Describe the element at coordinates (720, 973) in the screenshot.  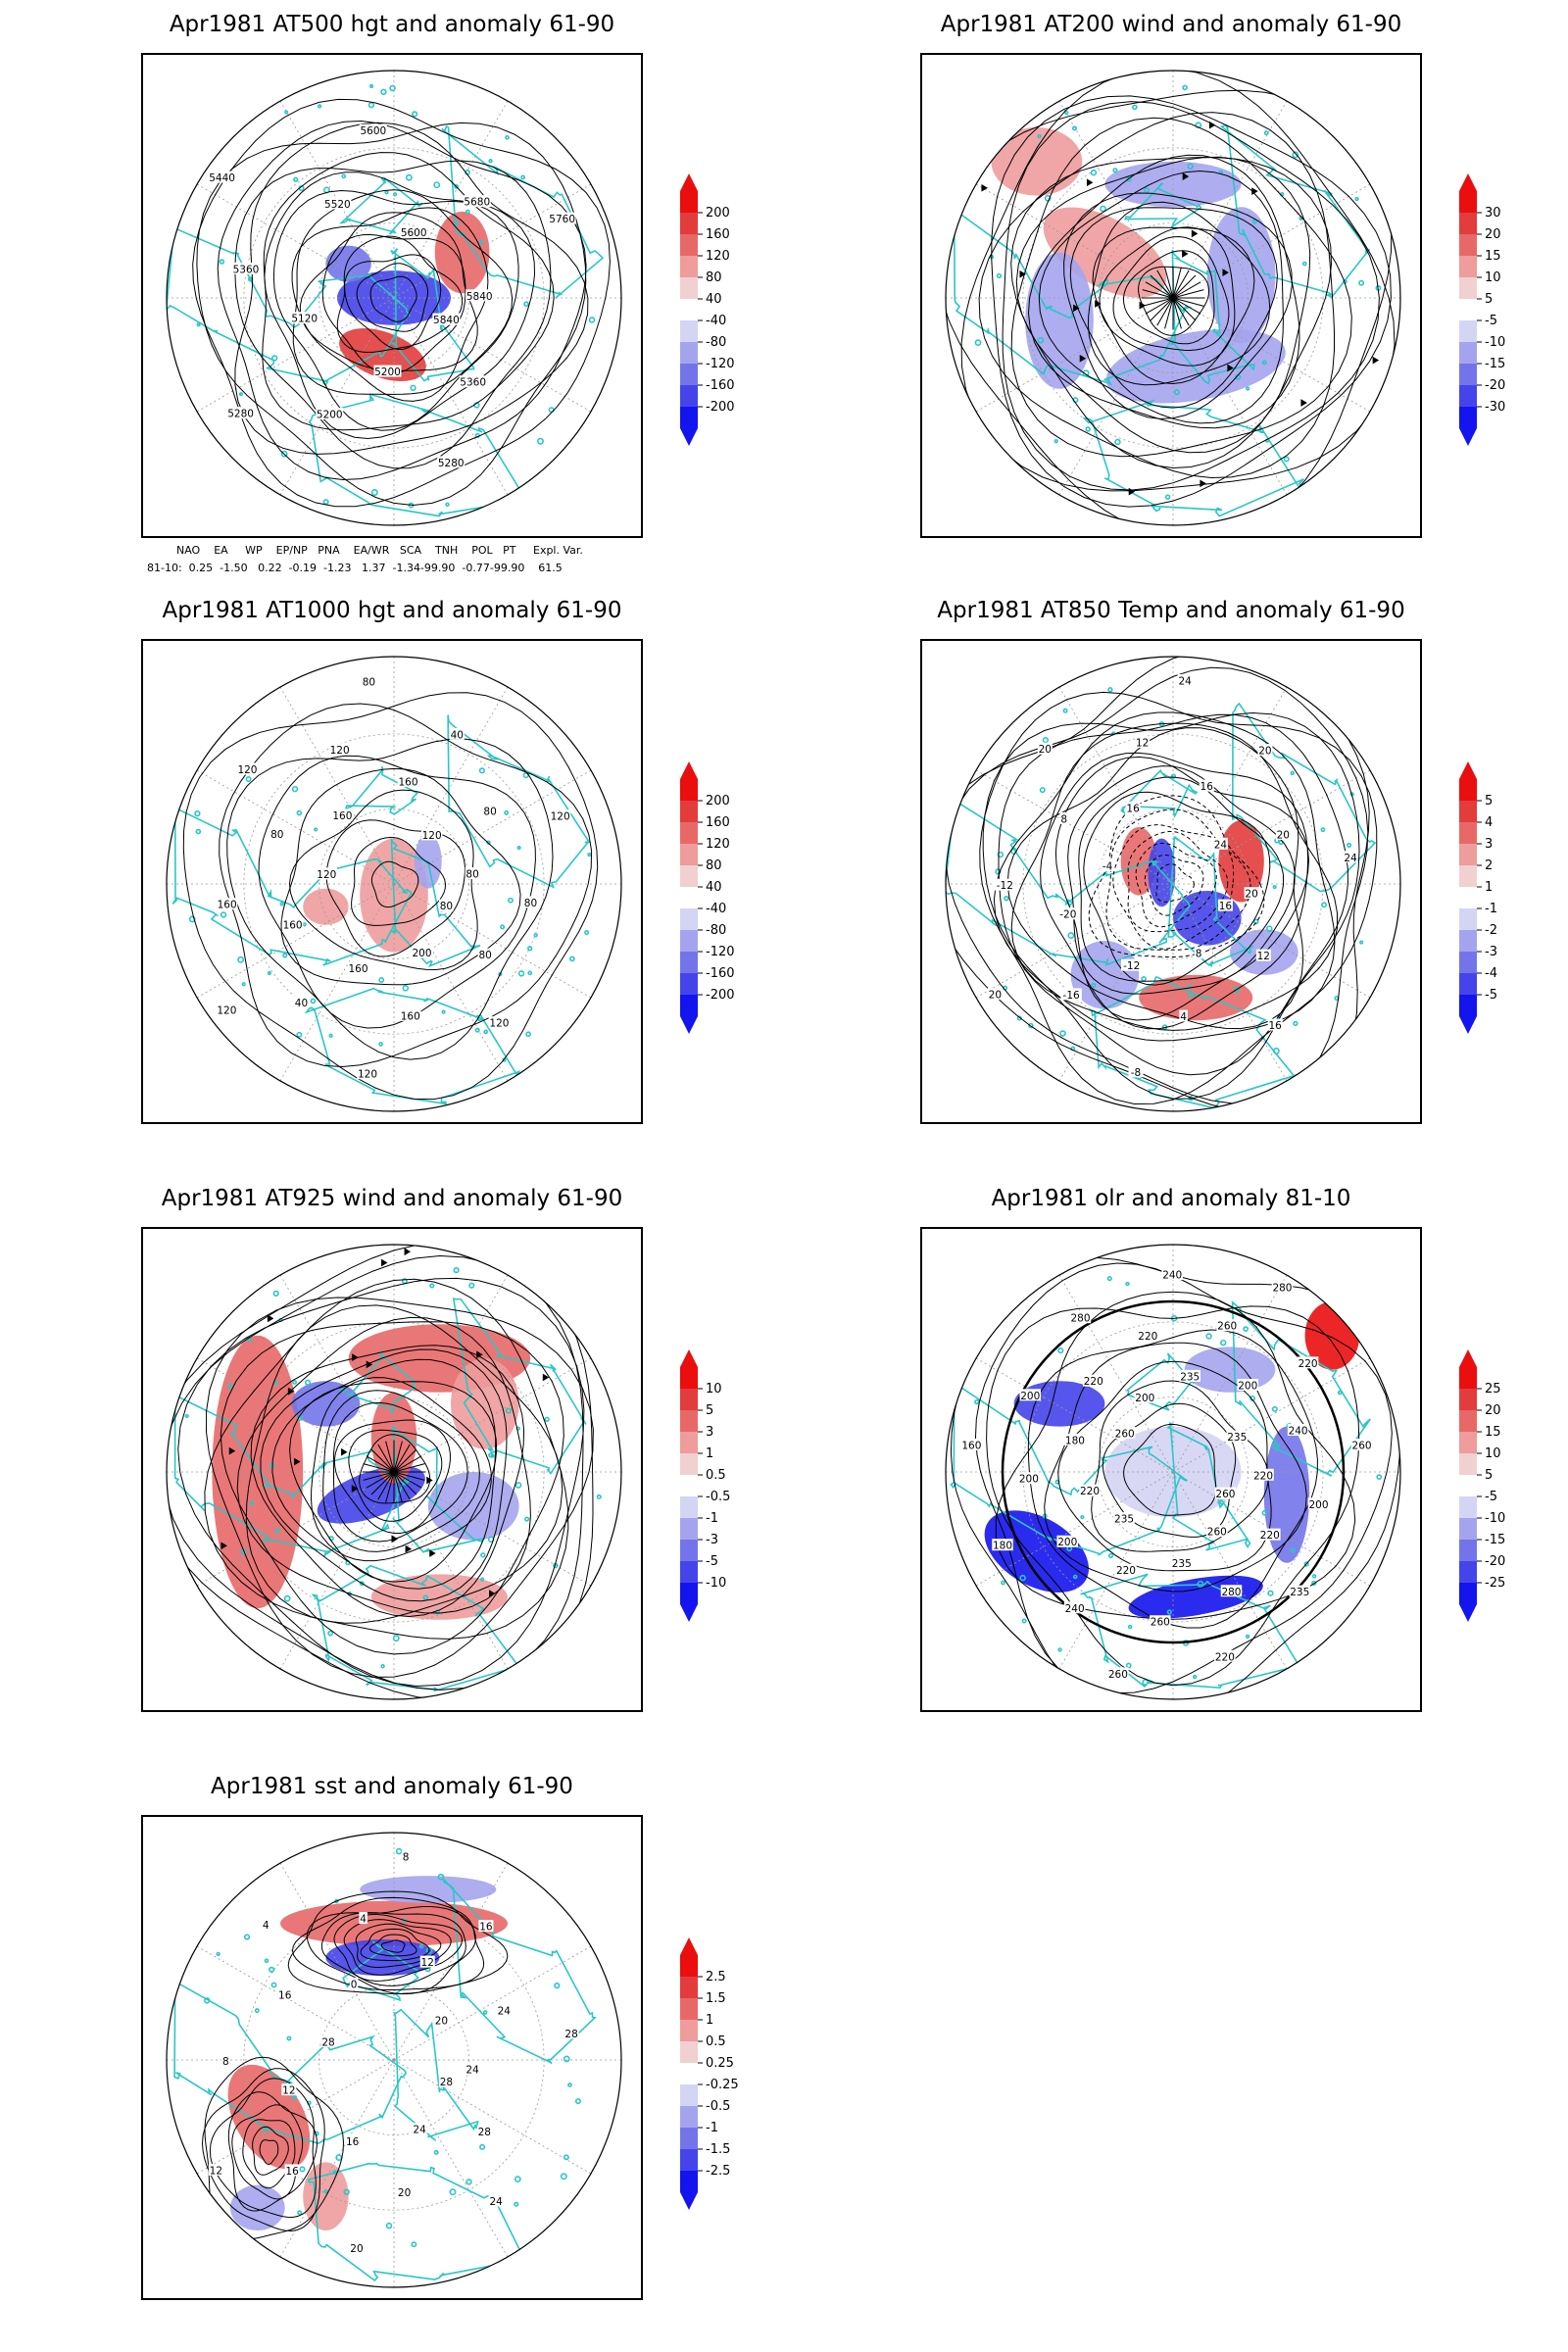
I see `colorbar-tick-label: -160` at that location.